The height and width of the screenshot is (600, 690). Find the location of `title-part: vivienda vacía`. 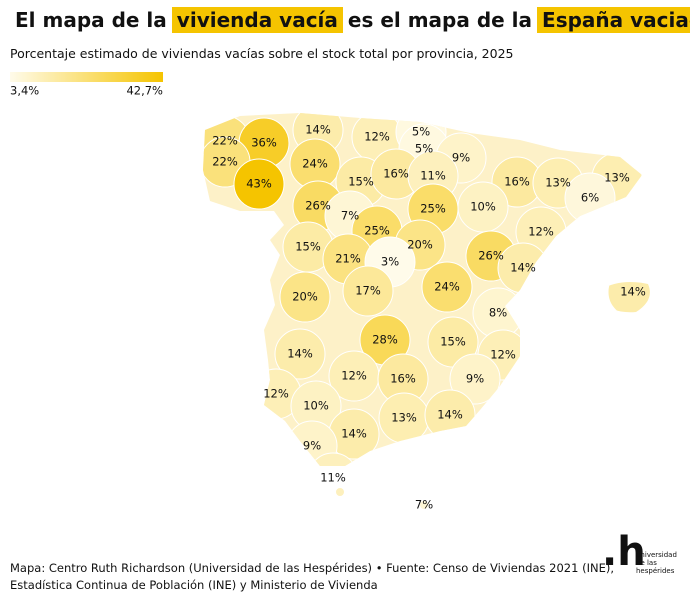

title-part: vivienda vacía is located at coordinates (257, 20).